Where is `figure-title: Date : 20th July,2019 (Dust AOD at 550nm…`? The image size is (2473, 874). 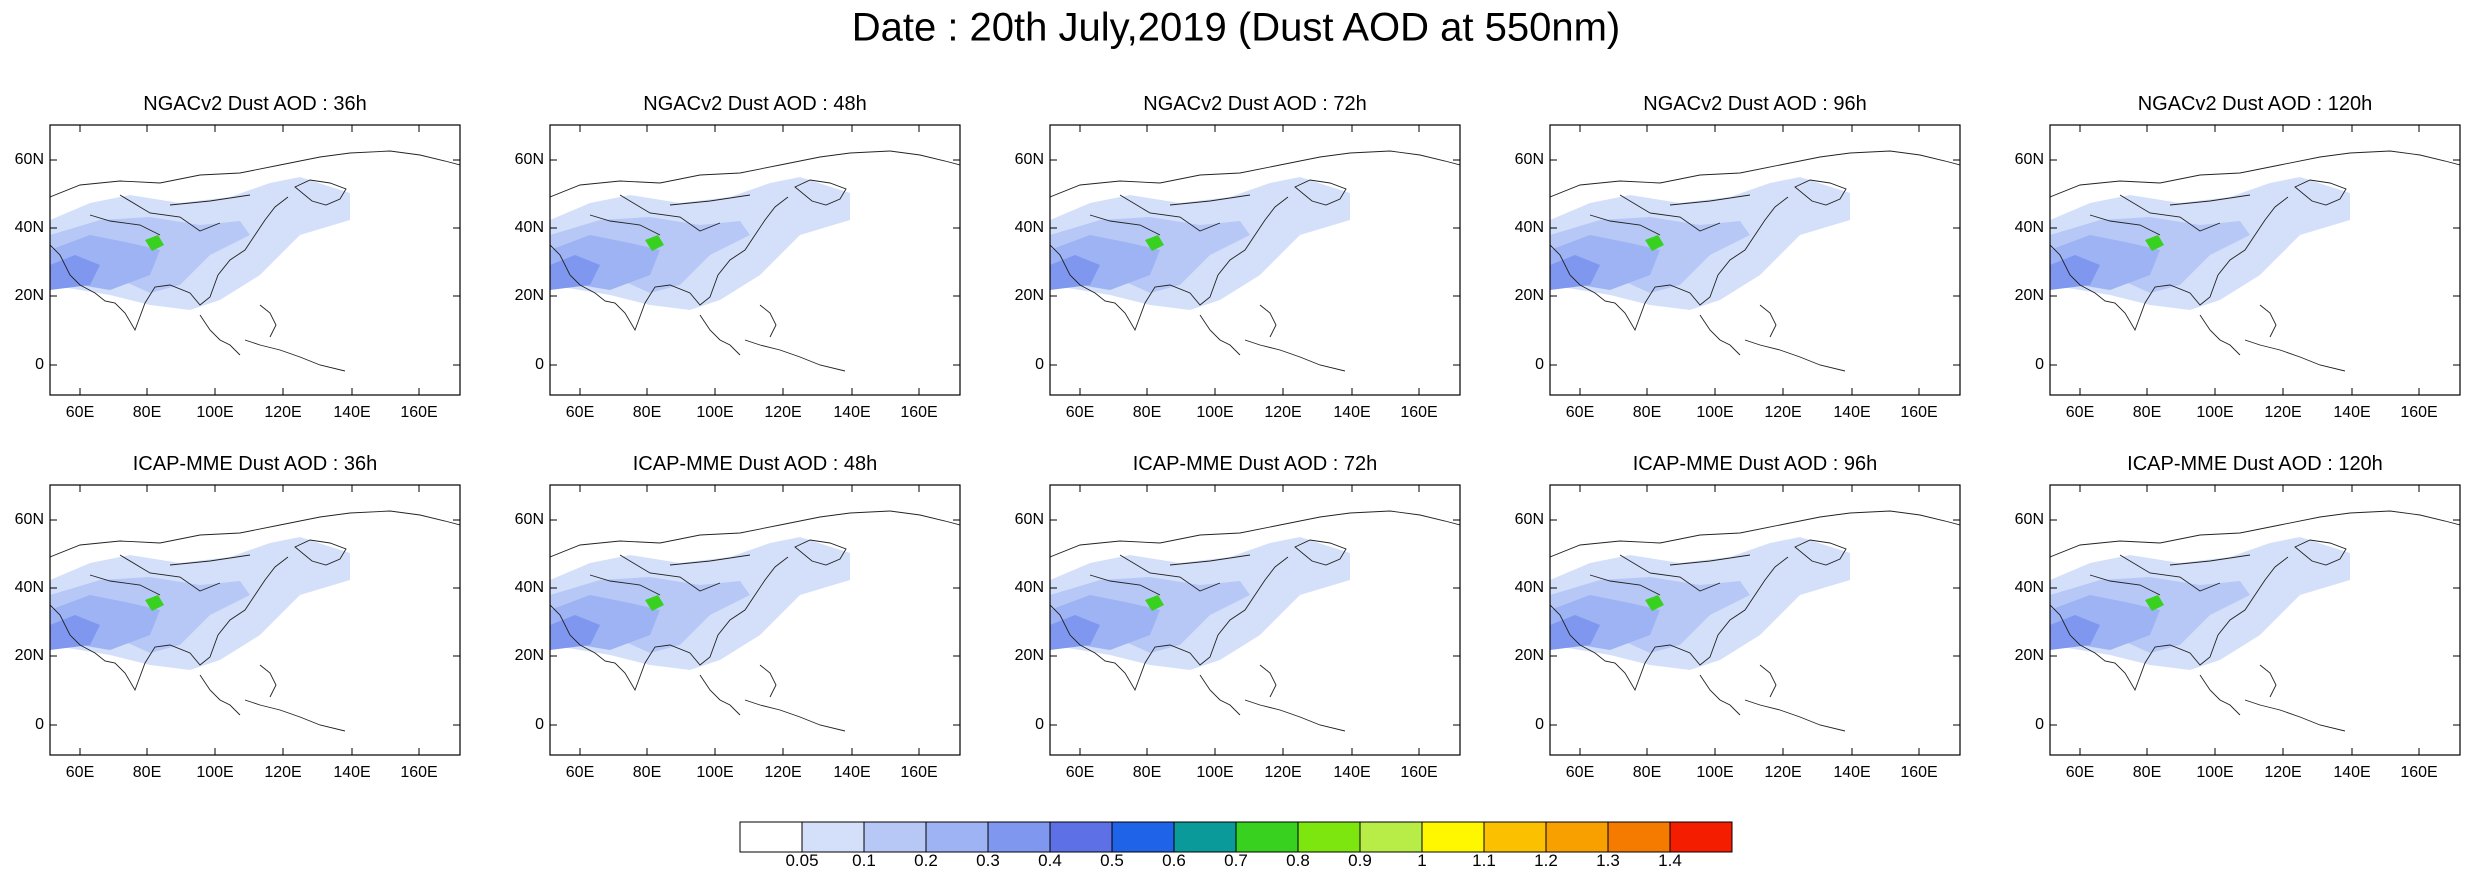
figure-title: Date : 20th July,2019 (Dust AOD at 550nm… is located at coordinates (1236, 28).